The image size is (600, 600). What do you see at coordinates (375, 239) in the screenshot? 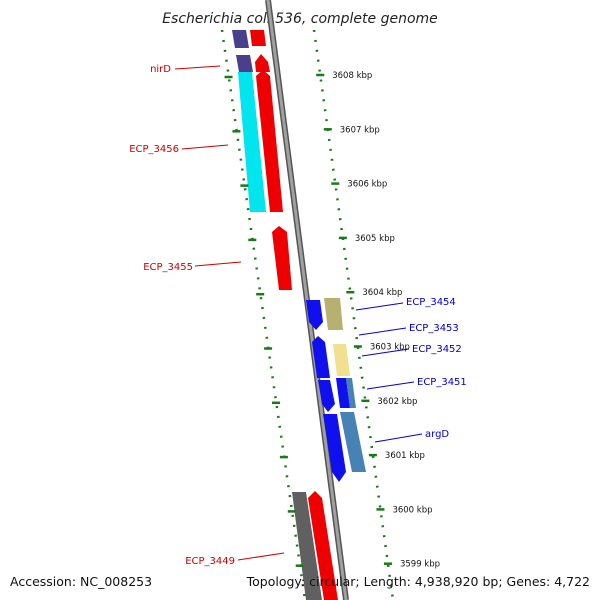
I see `tick-label: 3605 kbp` at bounding box center [375, 239].